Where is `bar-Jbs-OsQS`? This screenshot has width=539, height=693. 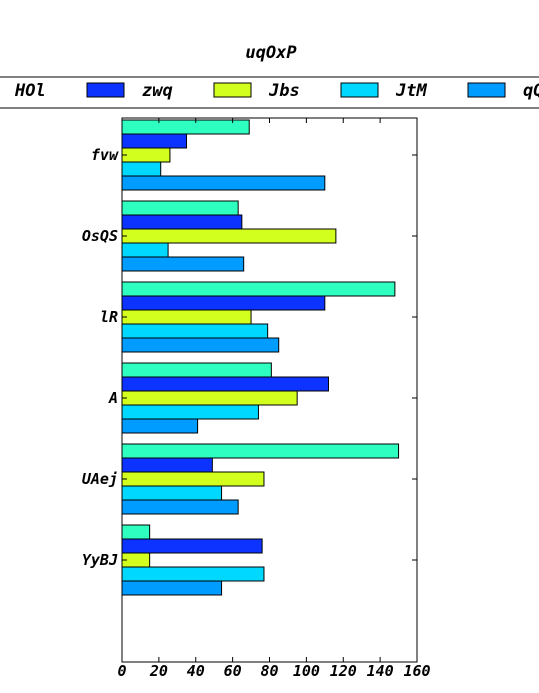 bar-Jbs-OsQS is located at coordinates (229, 236).